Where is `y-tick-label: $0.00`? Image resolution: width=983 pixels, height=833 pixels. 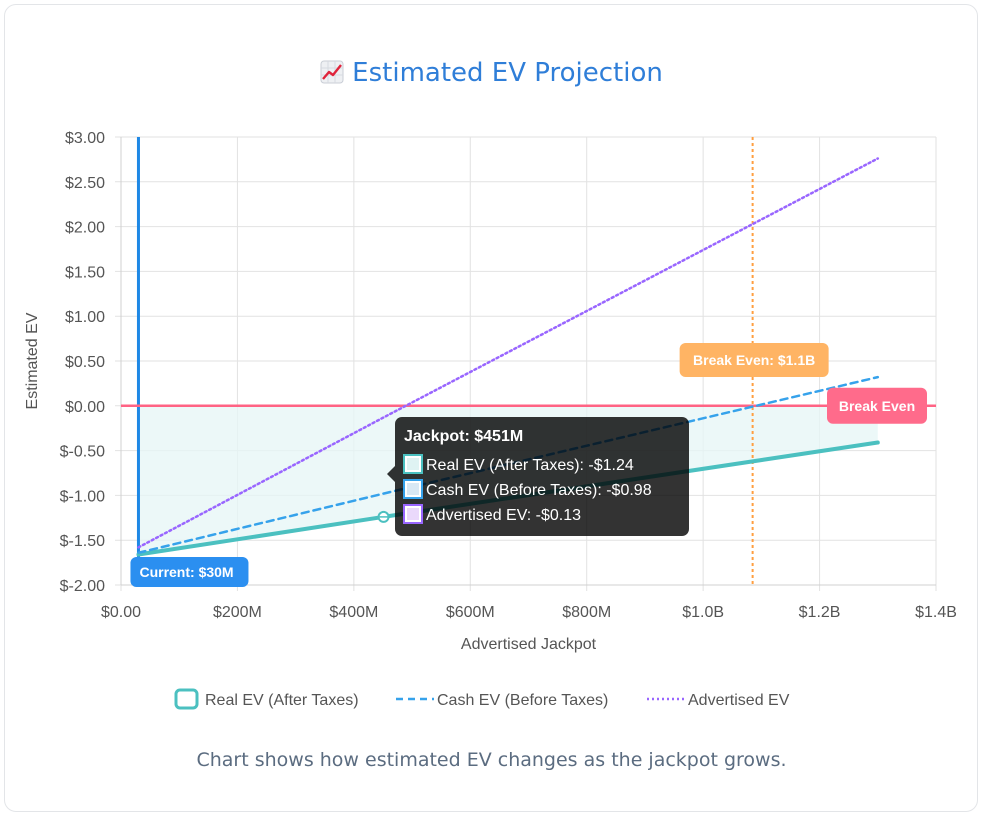
y-tick-label: $0.00 is located at coordinates (85, 407).